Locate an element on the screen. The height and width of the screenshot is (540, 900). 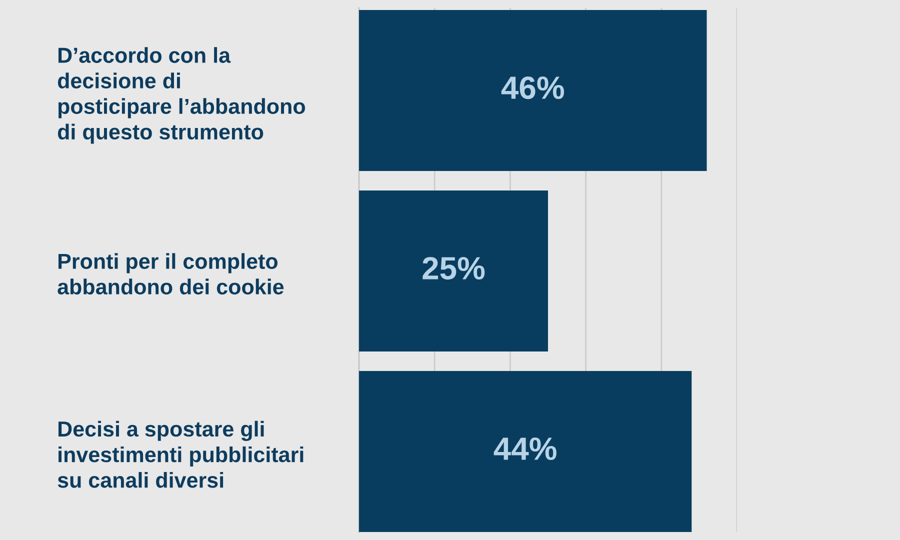
y-tick-label: Decisi a spostare gli investimenti pubblicitari su canali diversi is located at coordinates (181, 454).